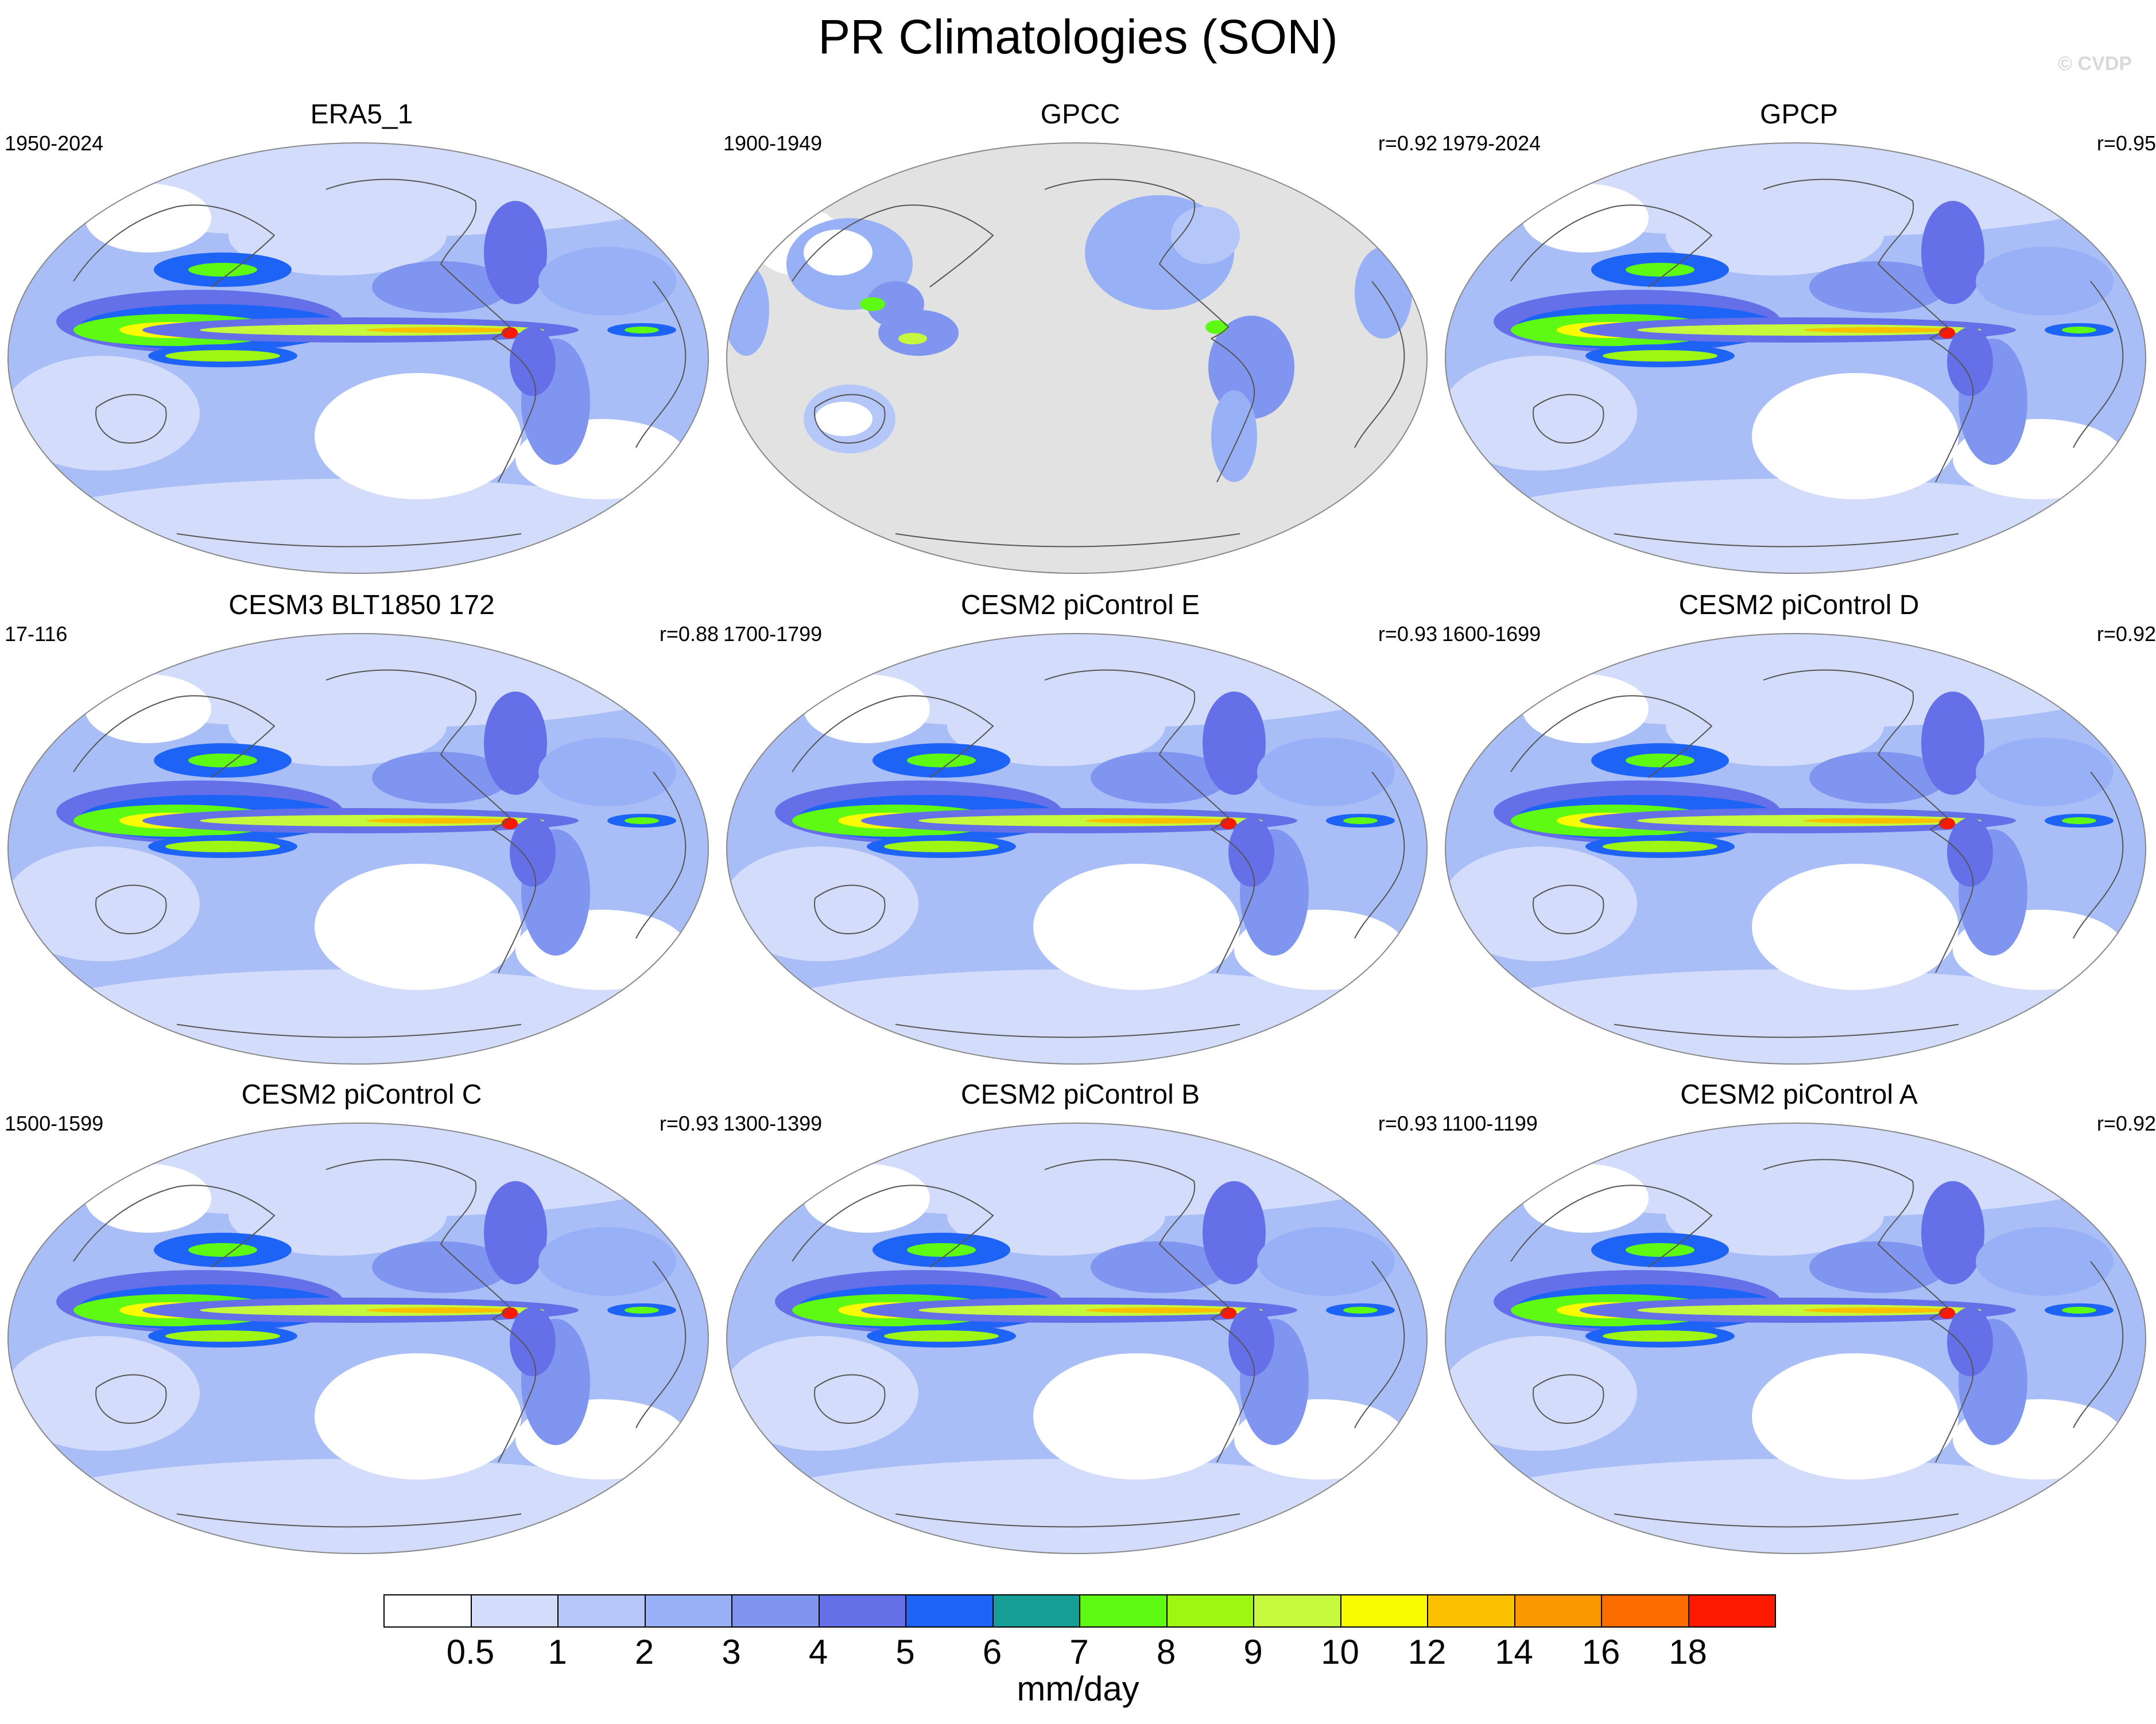  Describe the element at coordinates (1799, 1316) in the screenshot. I see `map-panel: CESM2 piControl A 1100-1199 r=0.92` at that location.